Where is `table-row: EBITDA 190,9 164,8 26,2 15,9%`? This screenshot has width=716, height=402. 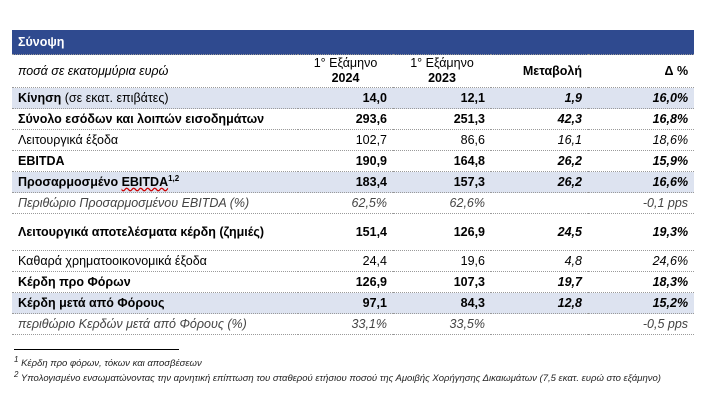 table-row: EBITDA 190,9 164,8 26,2 15,9% is located at coordinates (353, 161).